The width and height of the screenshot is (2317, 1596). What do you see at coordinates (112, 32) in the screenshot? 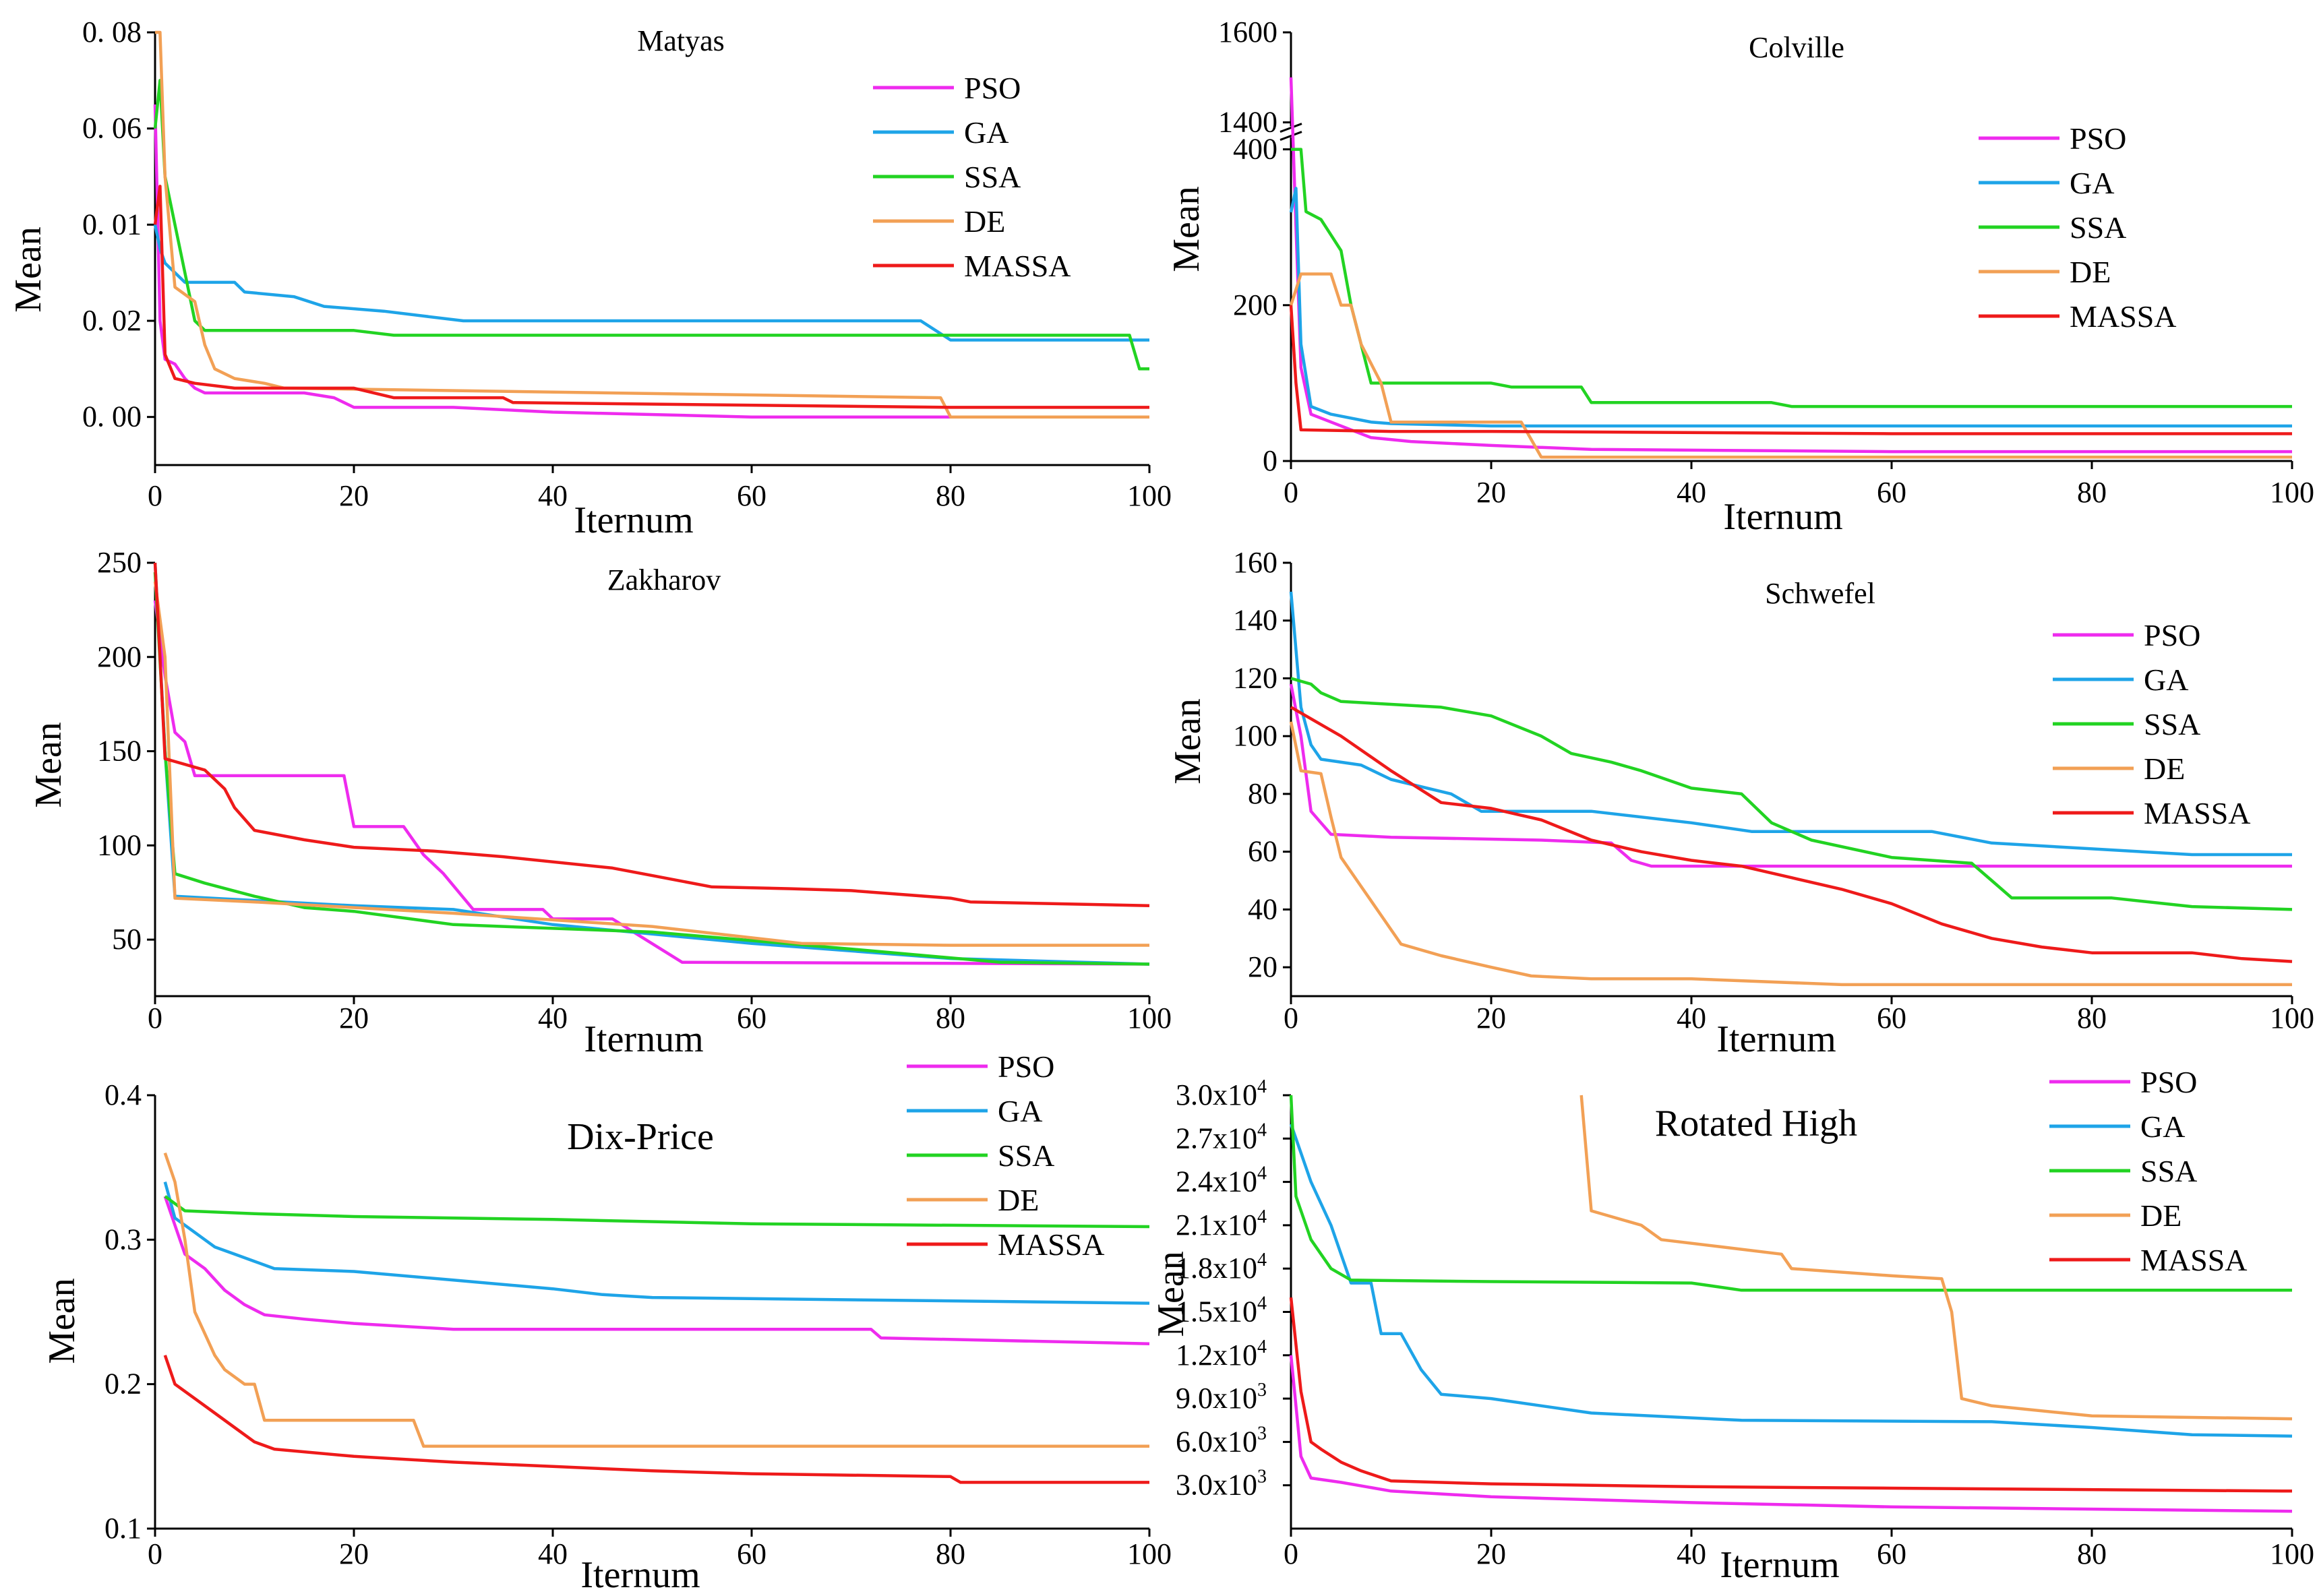
I see `y-tick-label: 0. 08` at bounding box center [112, 32].